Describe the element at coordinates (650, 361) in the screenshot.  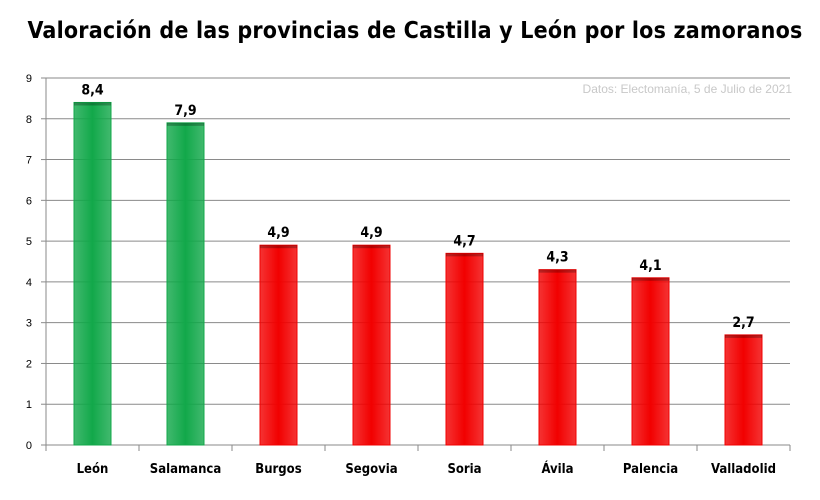
I see `bar-palencia` at that location.